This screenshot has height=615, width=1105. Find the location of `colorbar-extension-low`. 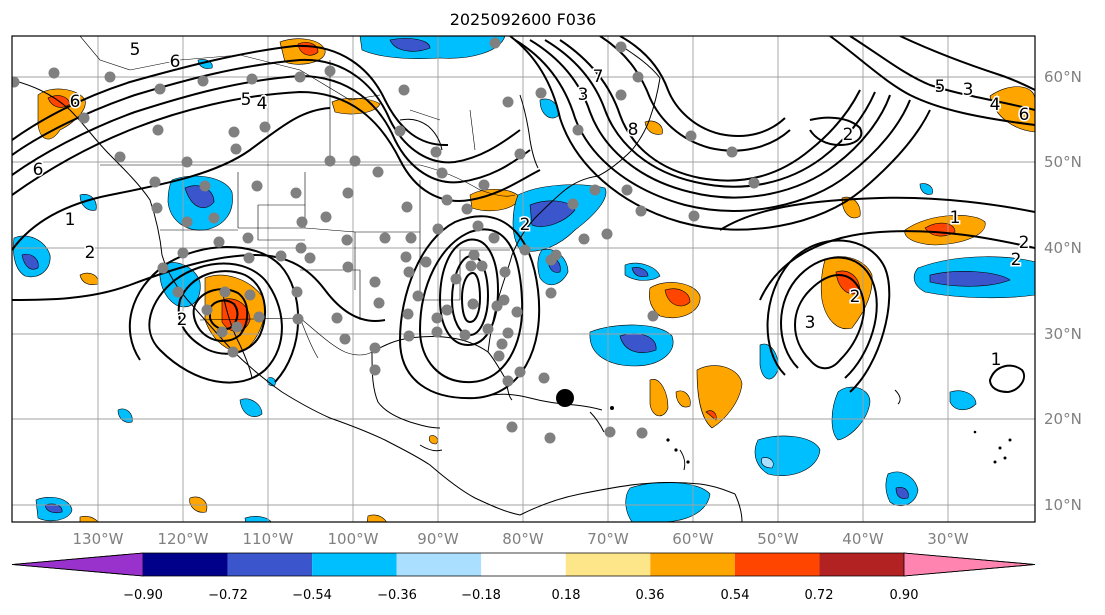

colorbar-extension-low is located at coordinates (77, 564).